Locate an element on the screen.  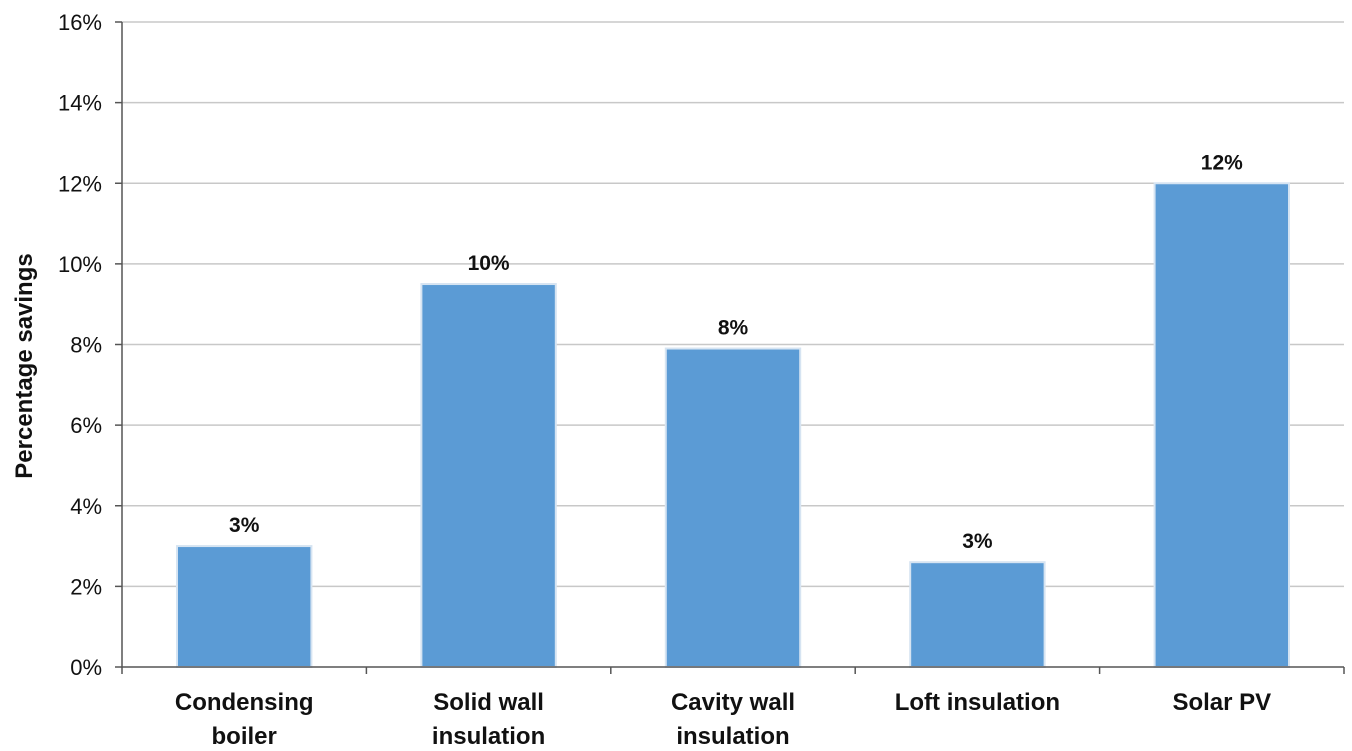
y-axis-title: Percentage savings is located at coordinates (24, 365).